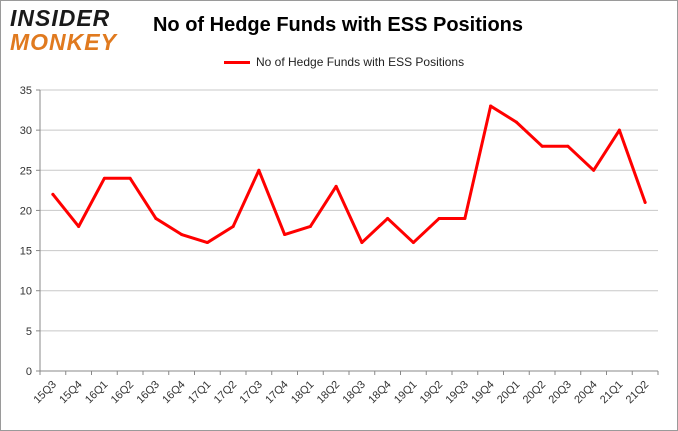  What do you see at coordinates (97, 393) in the screenshot?
I see `x-tick-label: 16Q1` at bounding box center [97, 393].